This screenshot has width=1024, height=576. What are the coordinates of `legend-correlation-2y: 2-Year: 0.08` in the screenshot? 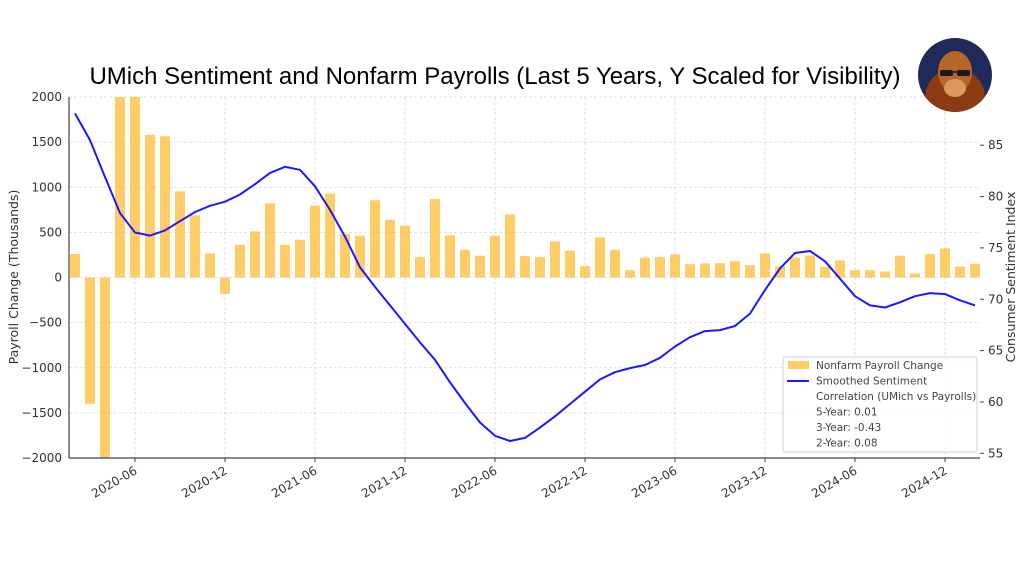 It's located at (847, 444).